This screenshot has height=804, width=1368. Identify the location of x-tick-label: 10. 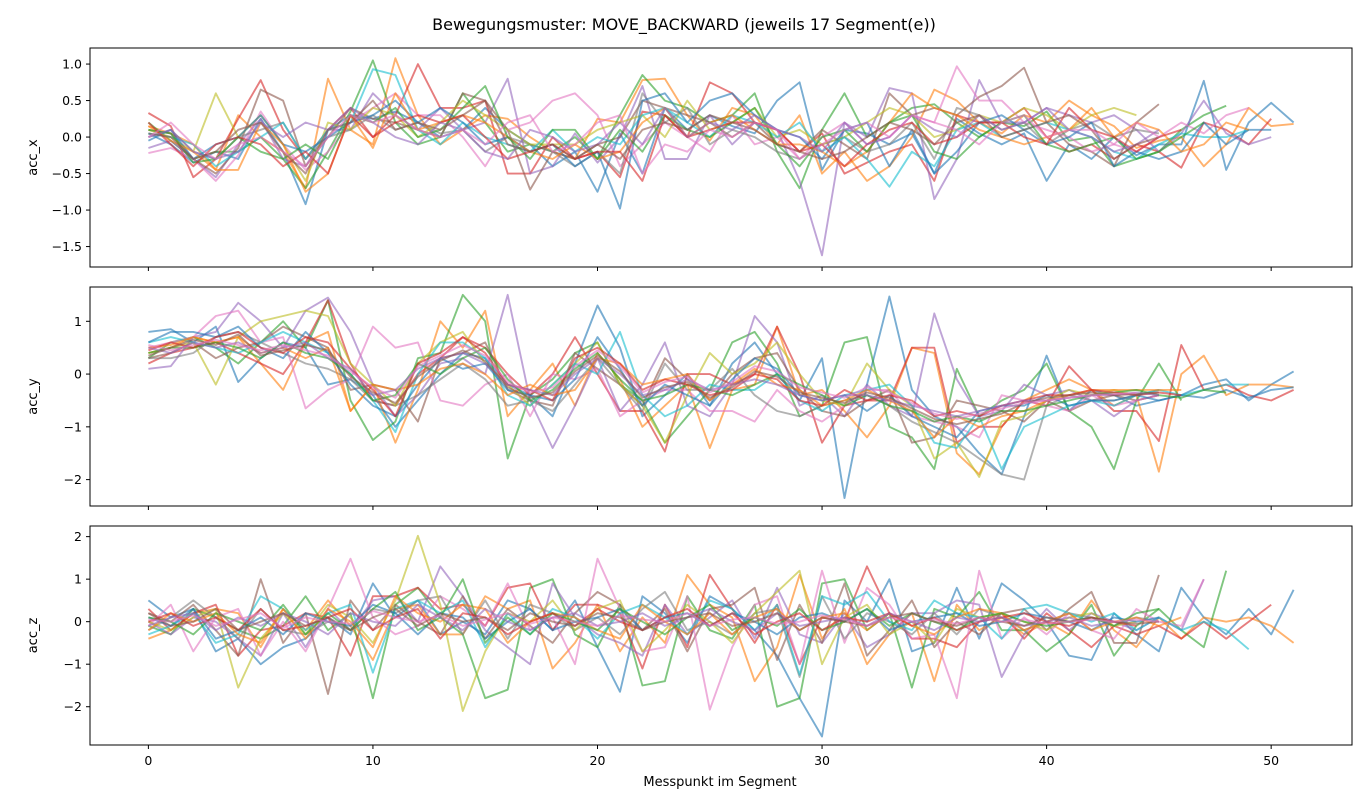
(373, 760).